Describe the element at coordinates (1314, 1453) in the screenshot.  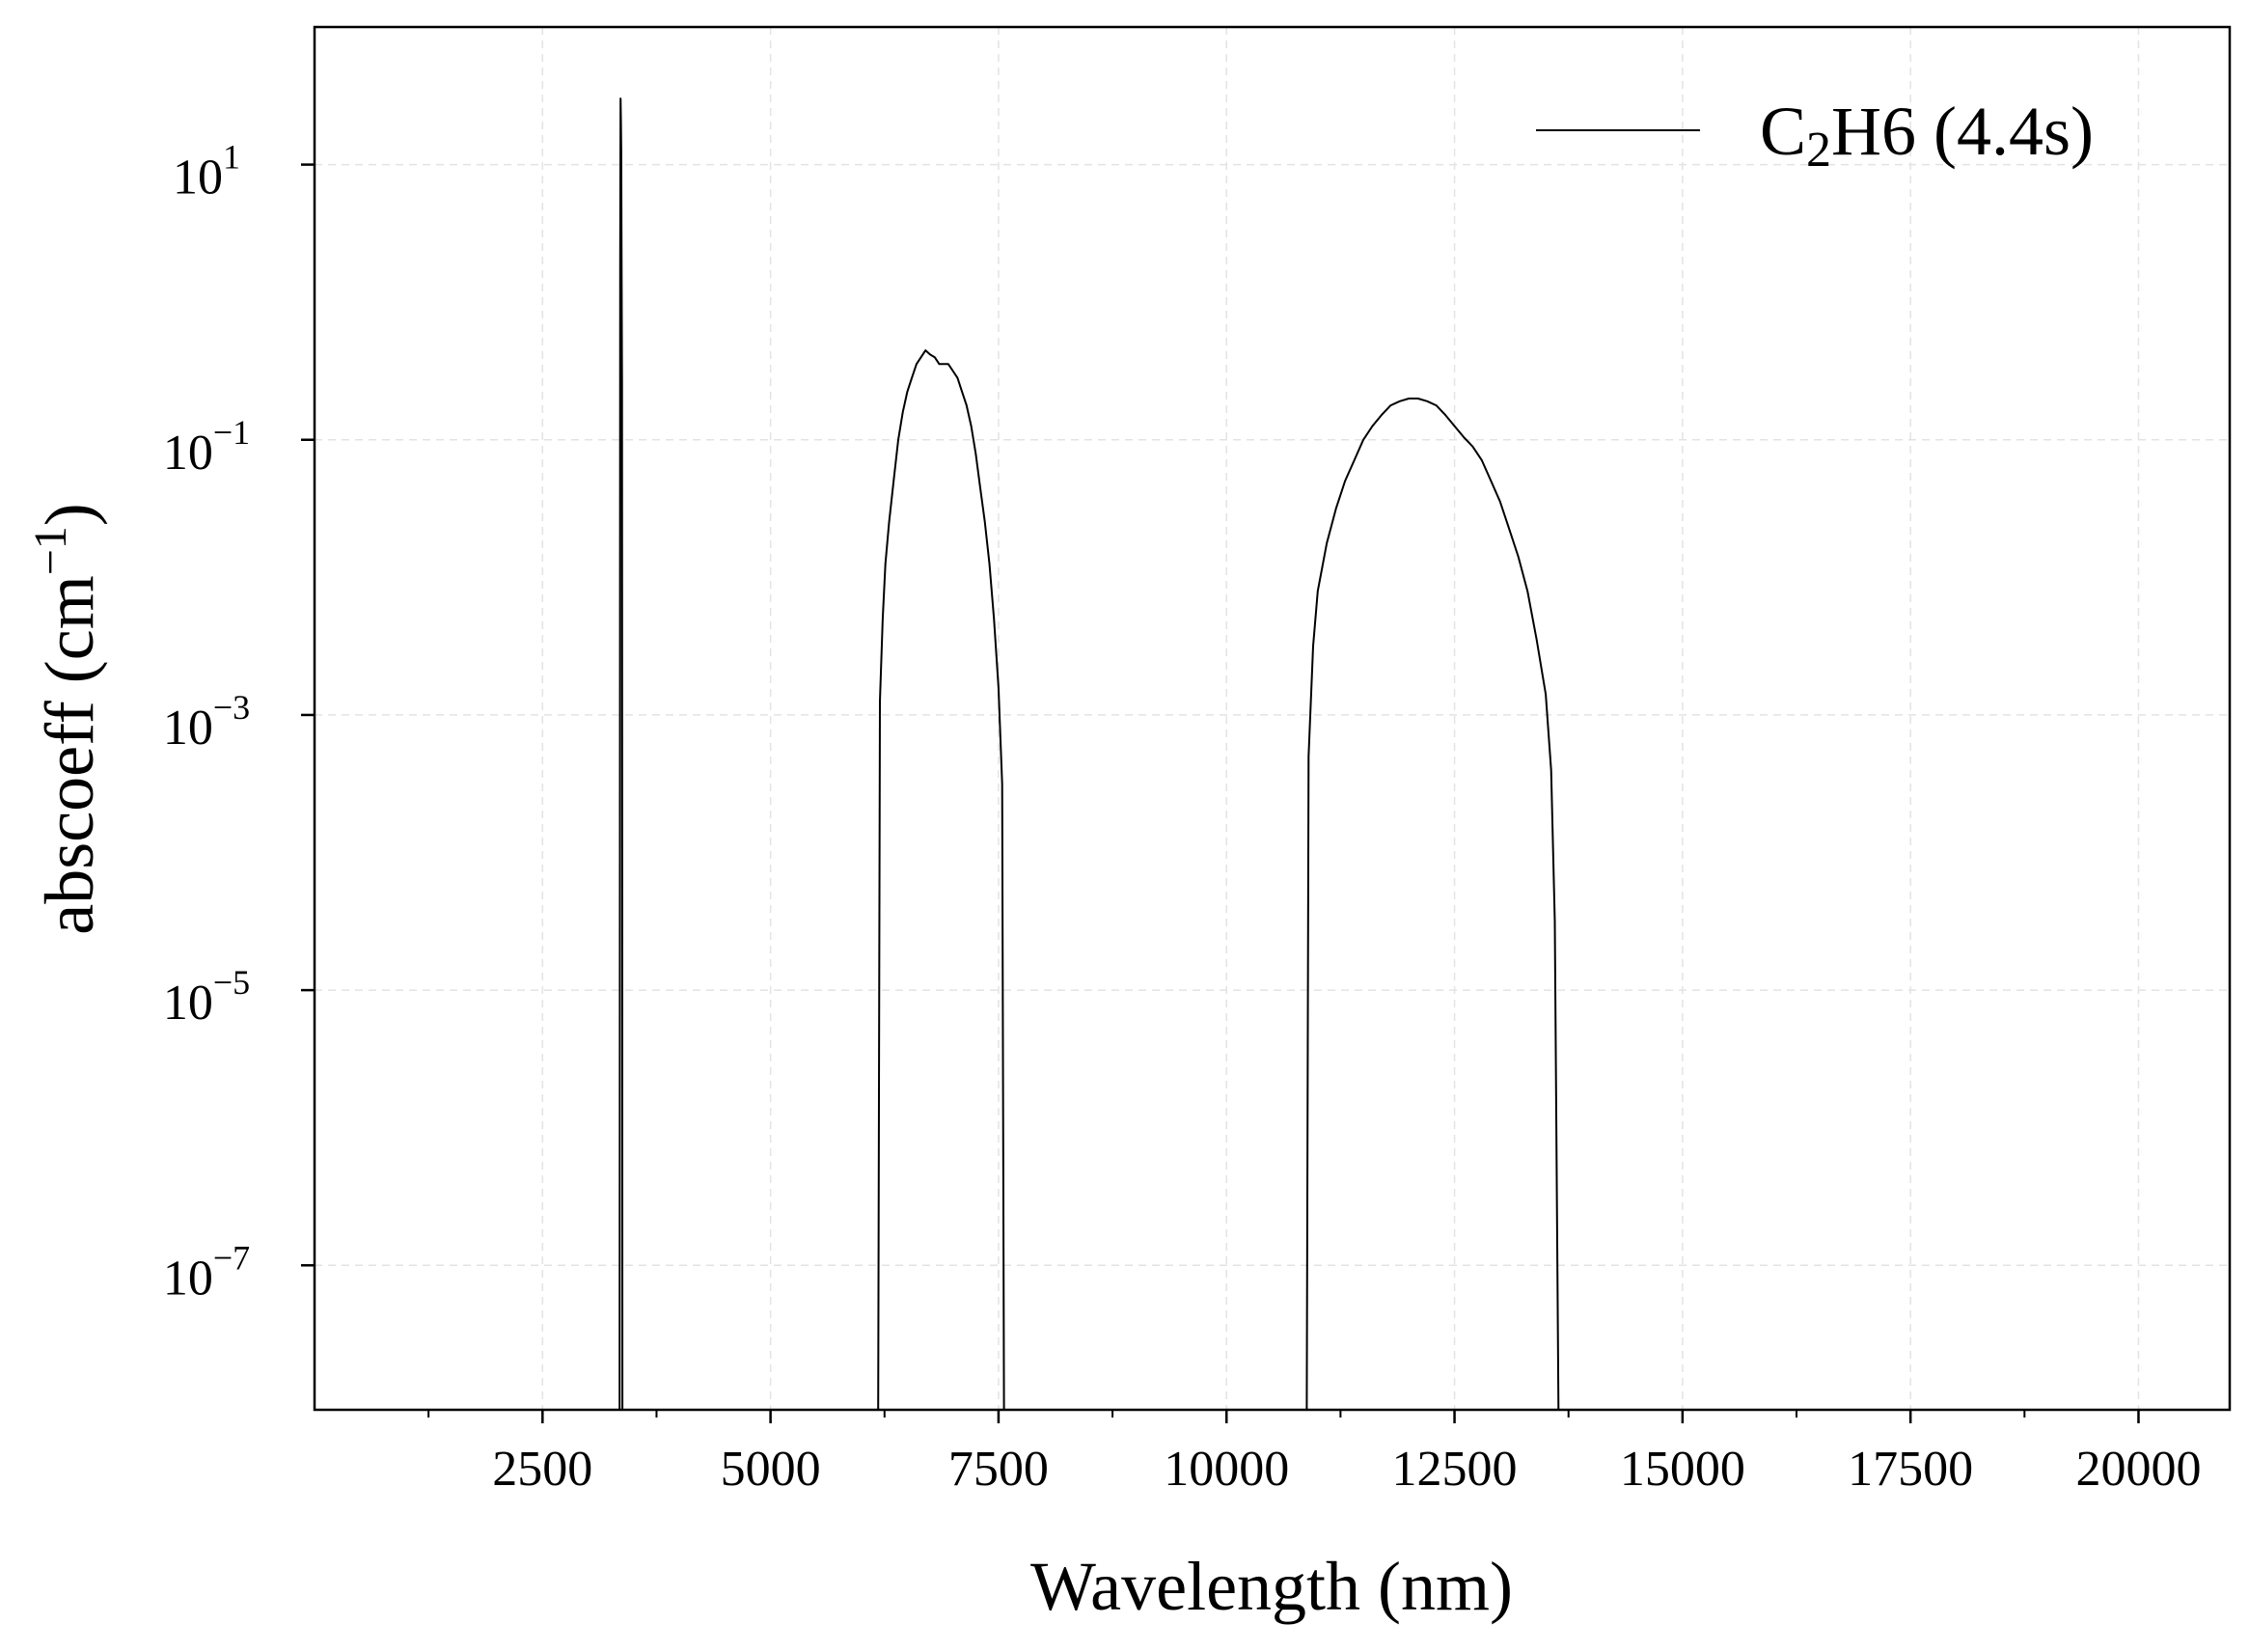
I see `x-axis: 2500 5000 7500 10000 12500 15000 17500 20000` at that location.